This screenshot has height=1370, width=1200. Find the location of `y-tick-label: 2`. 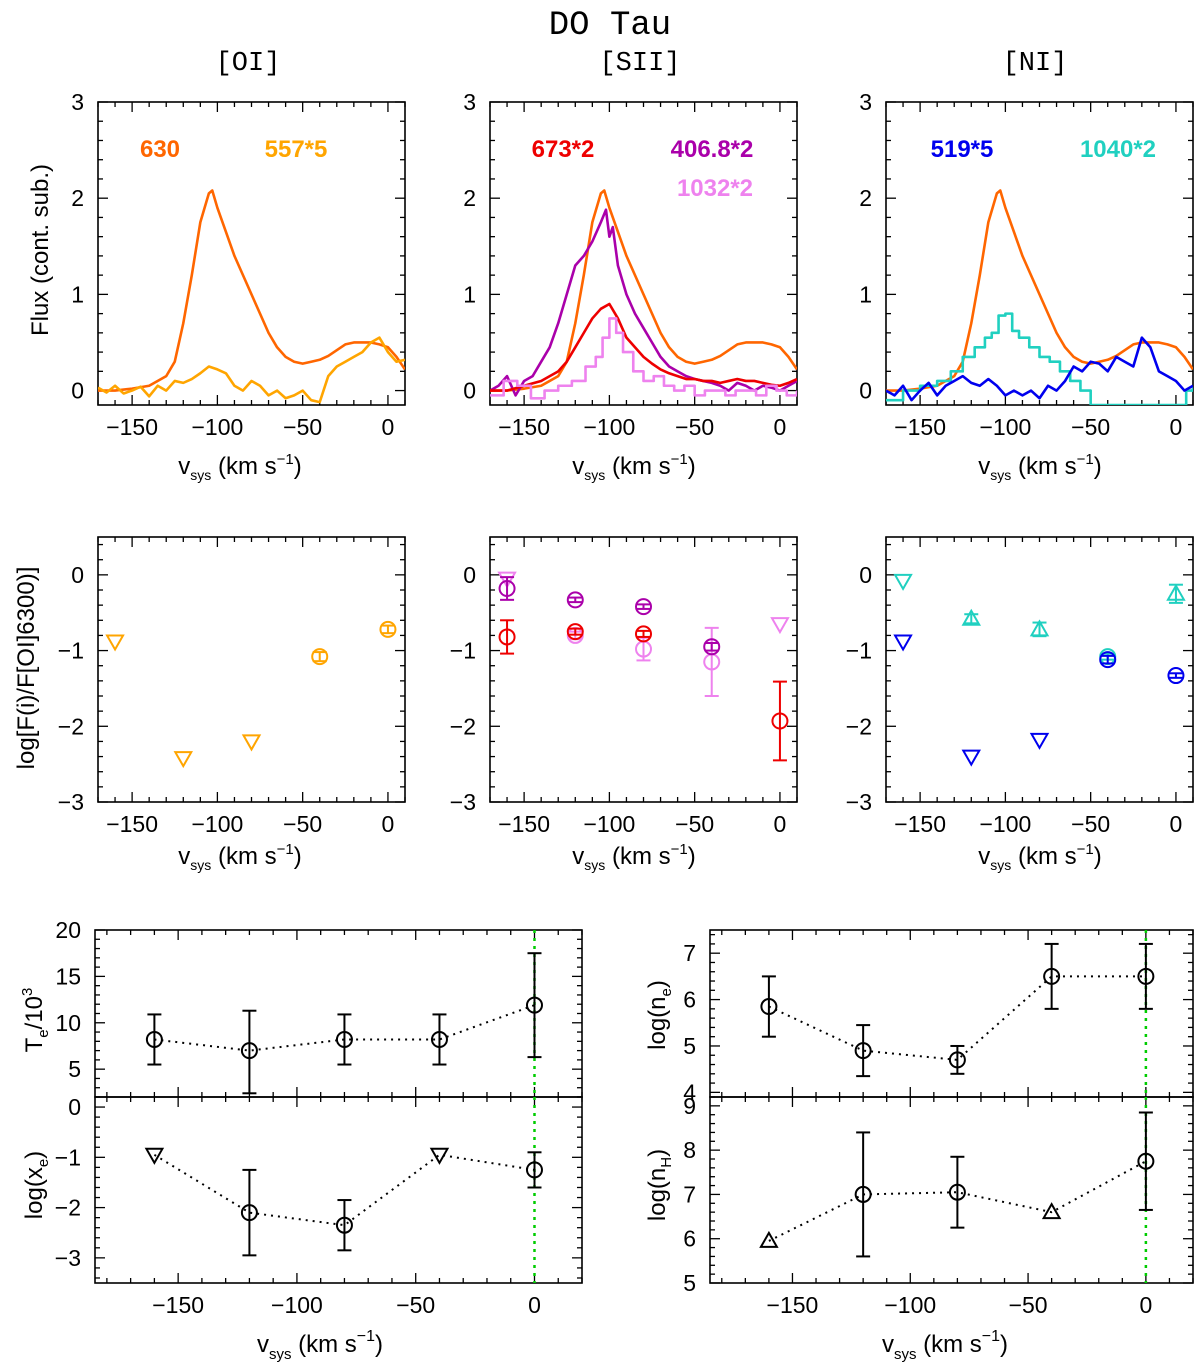

y-tick-label: 2 is located at coordinates (469, 198).